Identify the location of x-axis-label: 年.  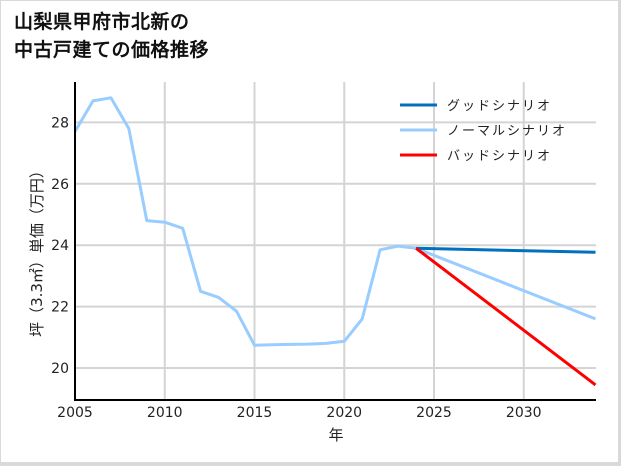
(335, 435).